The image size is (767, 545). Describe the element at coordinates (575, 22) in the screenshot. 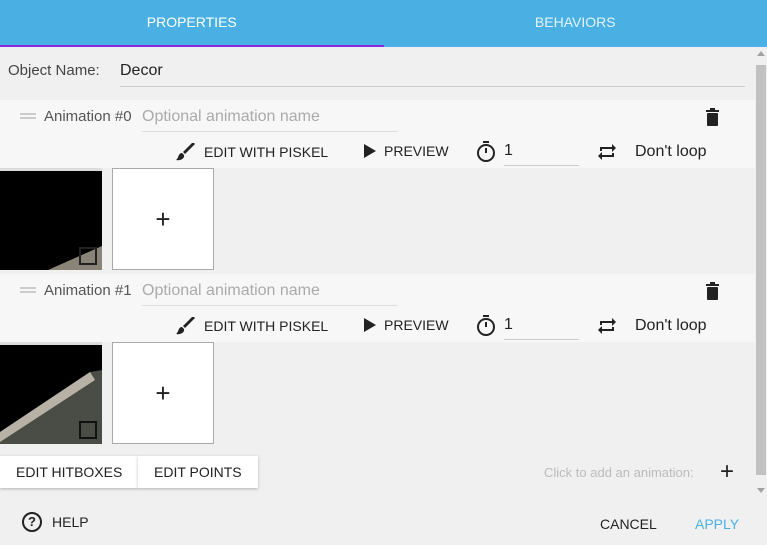

I see `tab-behaviors: BEHAVIORS` at that location.